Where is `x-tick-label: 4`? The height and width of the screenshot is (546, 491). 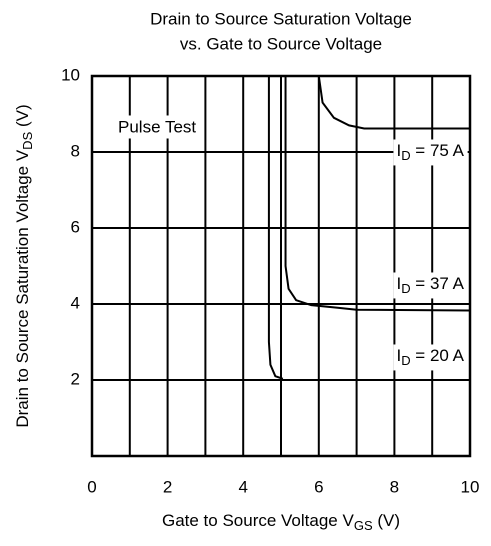 x-tick-label: 4 is located at coordinates (242, 486).